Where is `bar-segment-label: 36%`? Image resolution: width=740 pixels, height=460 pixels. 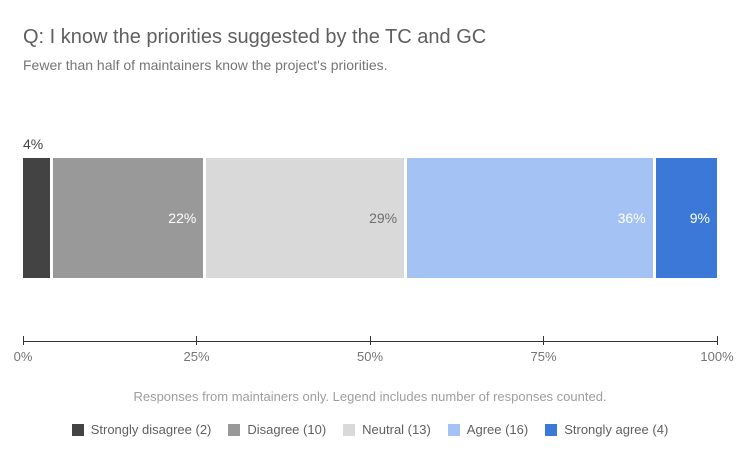 bar-segment-label: 36% is located at coordinates (631, 218).